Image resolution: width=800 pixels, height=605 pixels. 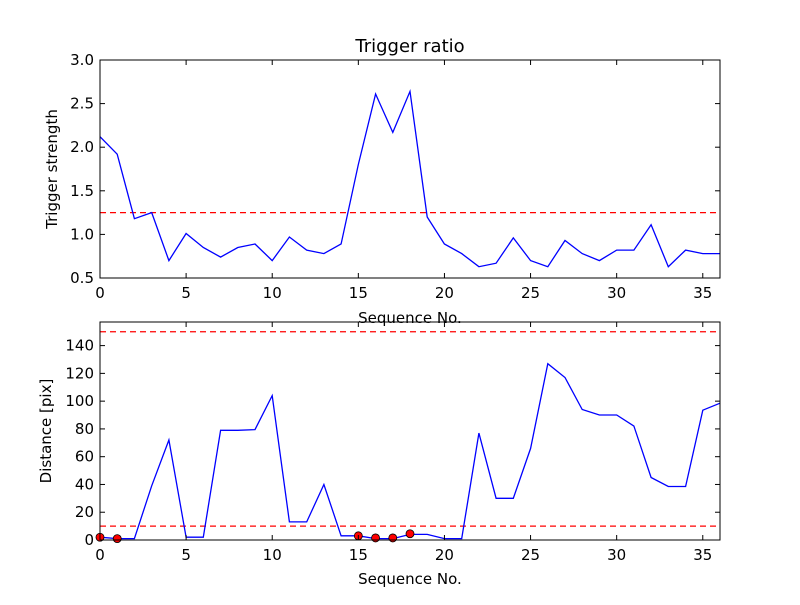 I want to click on y-tick-label: 60, so click(x=84, y=457).